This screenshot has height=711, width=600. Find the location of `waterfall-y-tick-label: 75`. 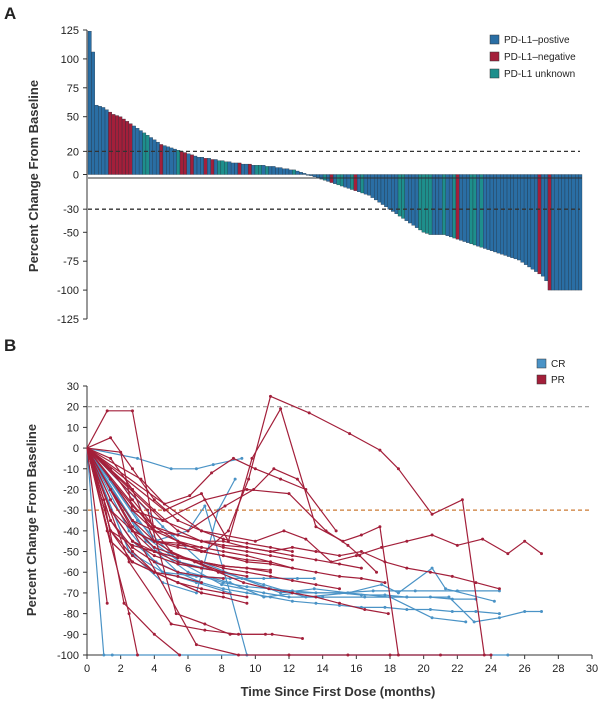

waterfall-y-tick-label: 75 is located at coordinates (73, 89).